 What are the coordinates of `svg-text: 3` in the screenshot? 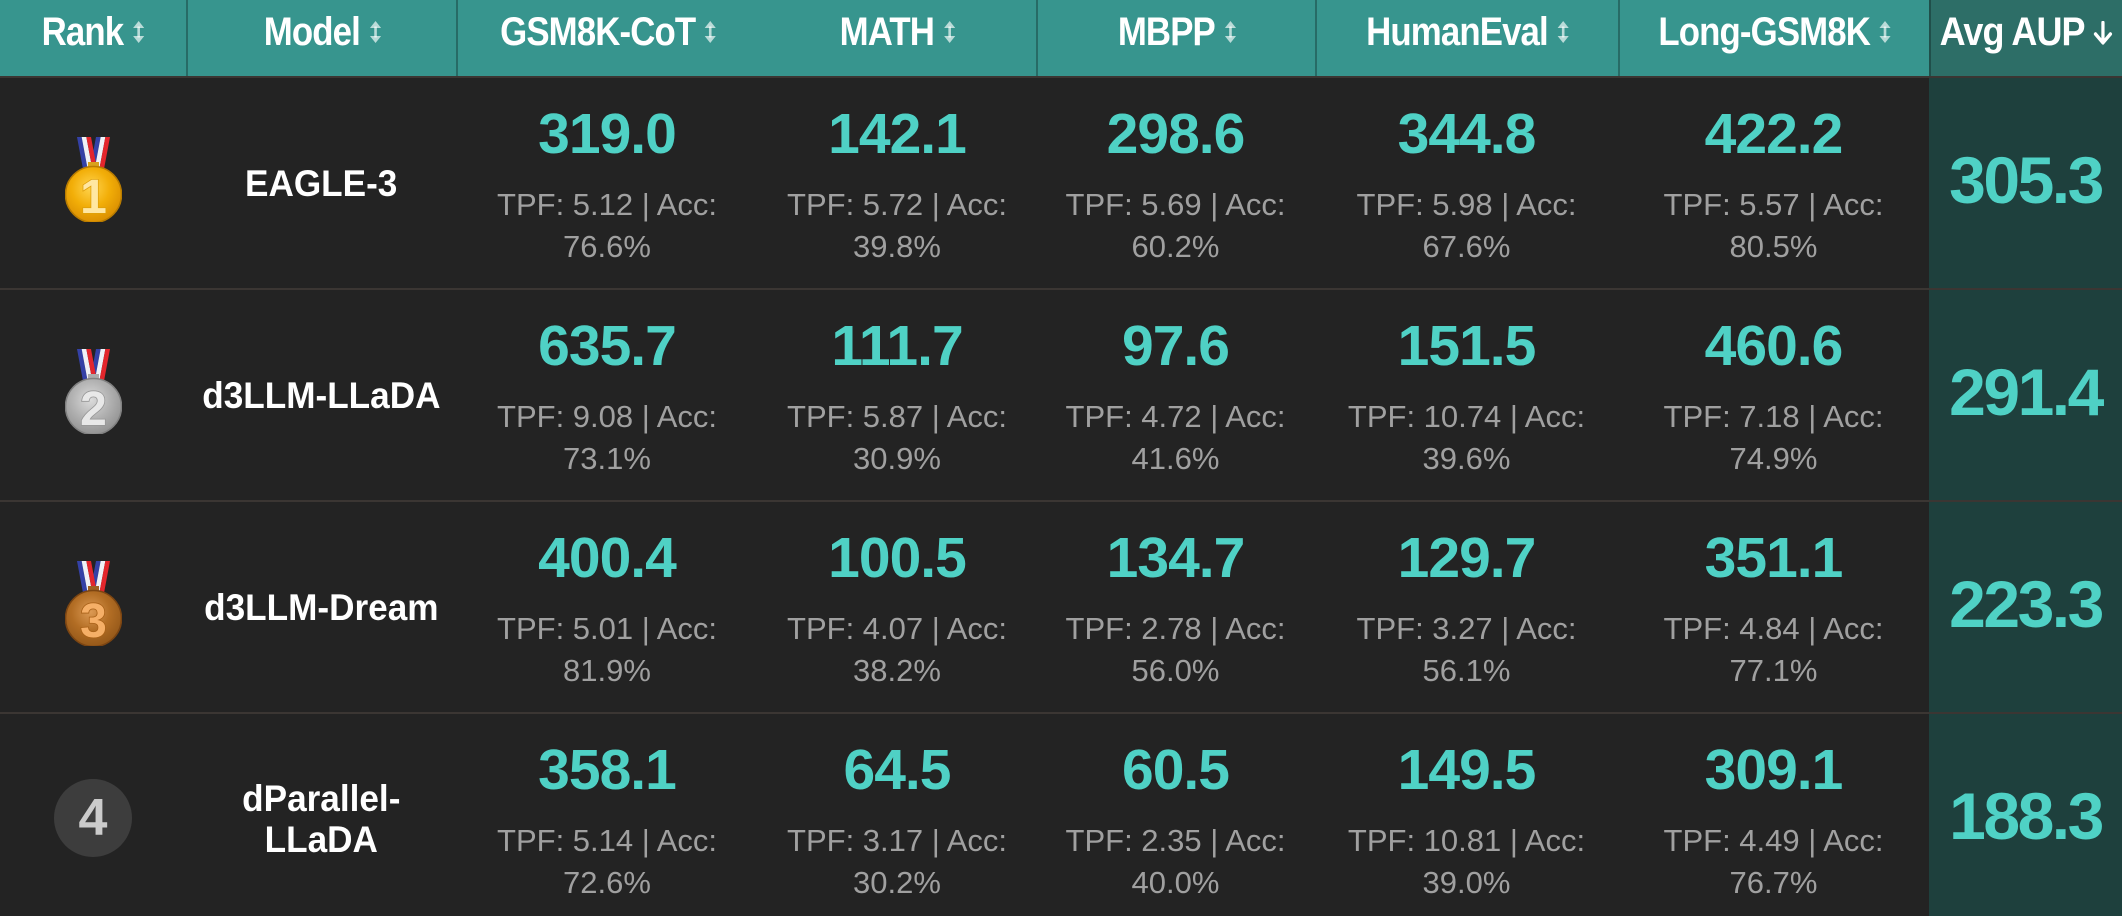 It's located at (93, 620).